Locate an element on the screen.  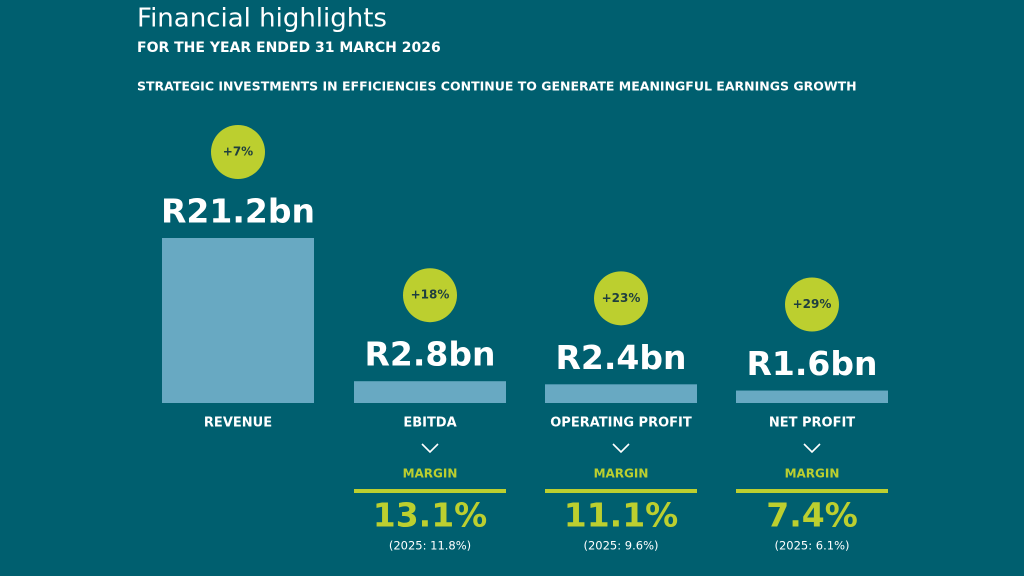
growth-label: +29% is located at coordinates (812, 304).